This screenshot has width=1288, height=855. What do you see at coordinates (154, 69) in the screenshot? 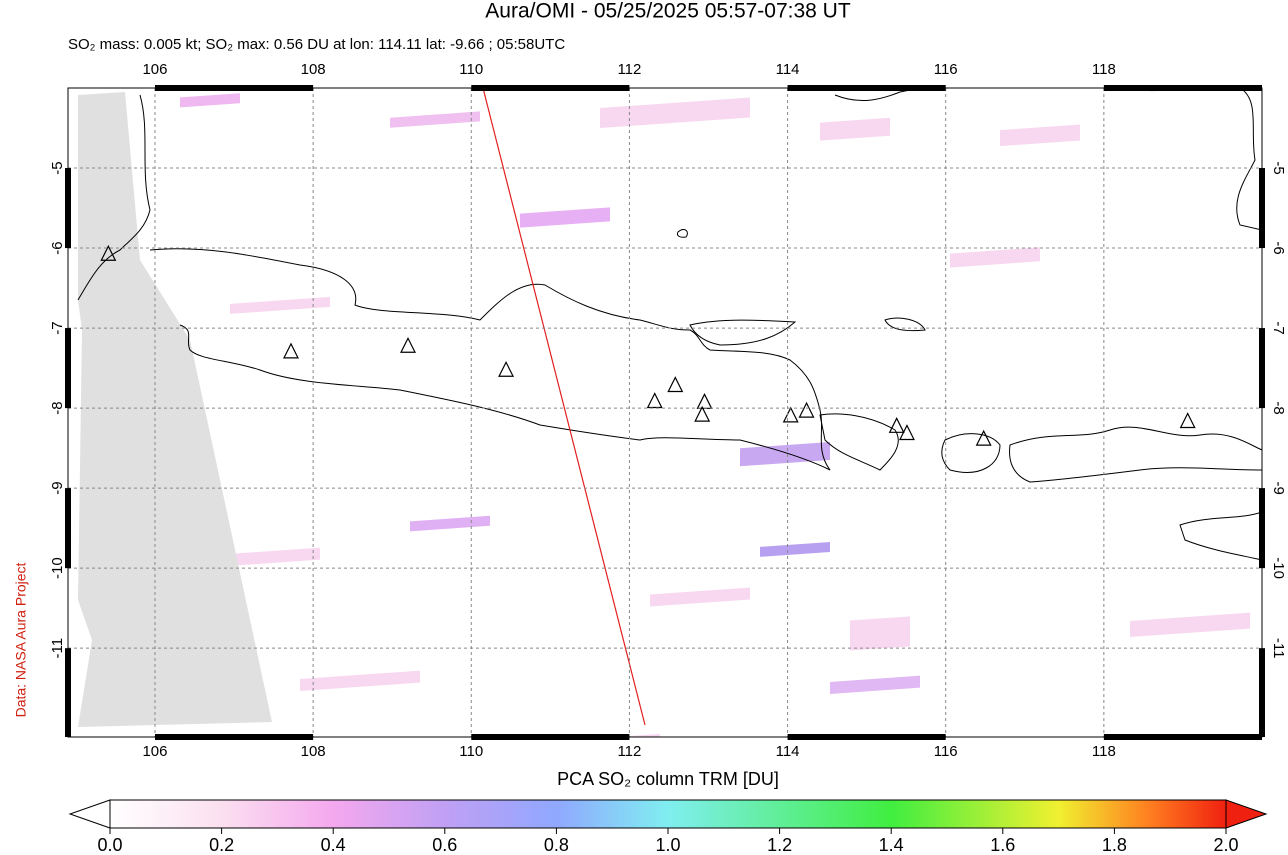
I see `x-tick-label-top: 106` at bounding box center [154, 69].